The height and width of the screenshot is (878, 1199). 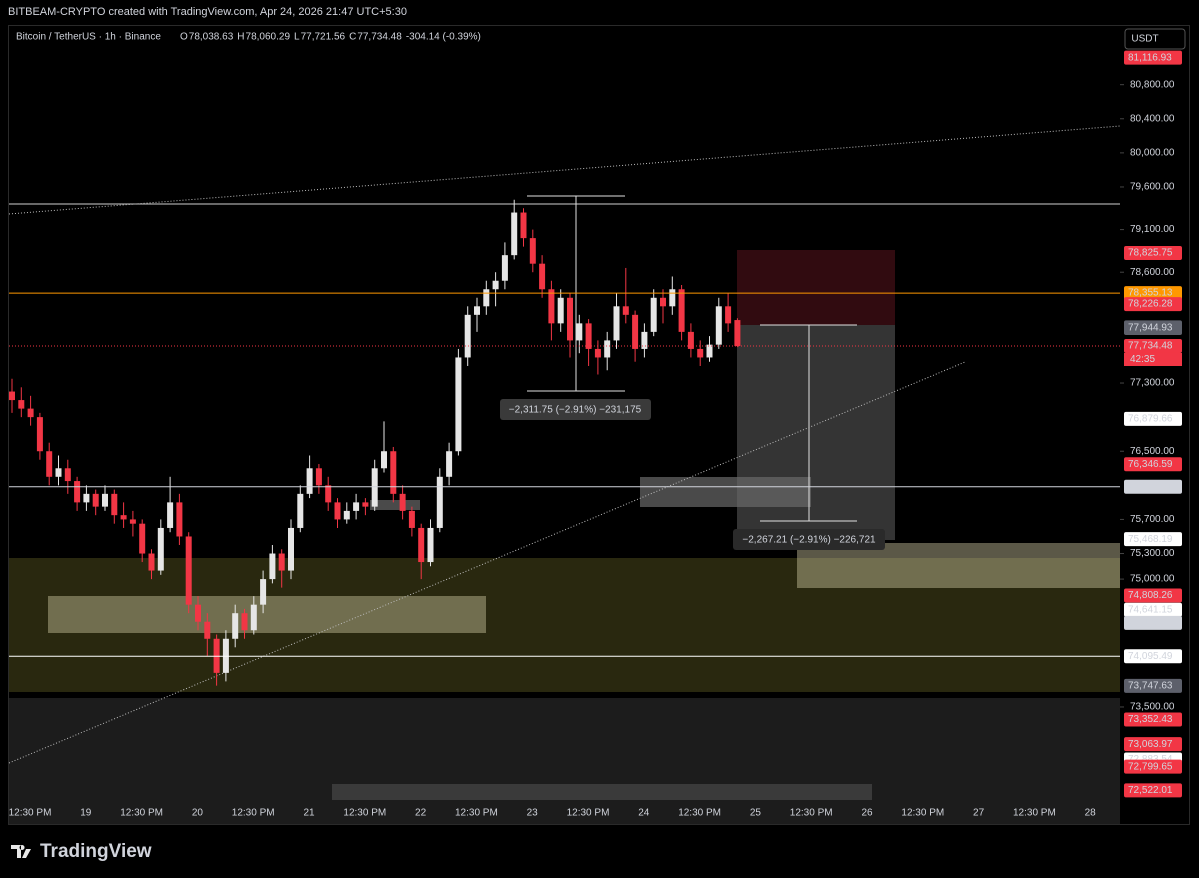 I want to click on price-label: 81,116.93, so click(x=1150, y=57).